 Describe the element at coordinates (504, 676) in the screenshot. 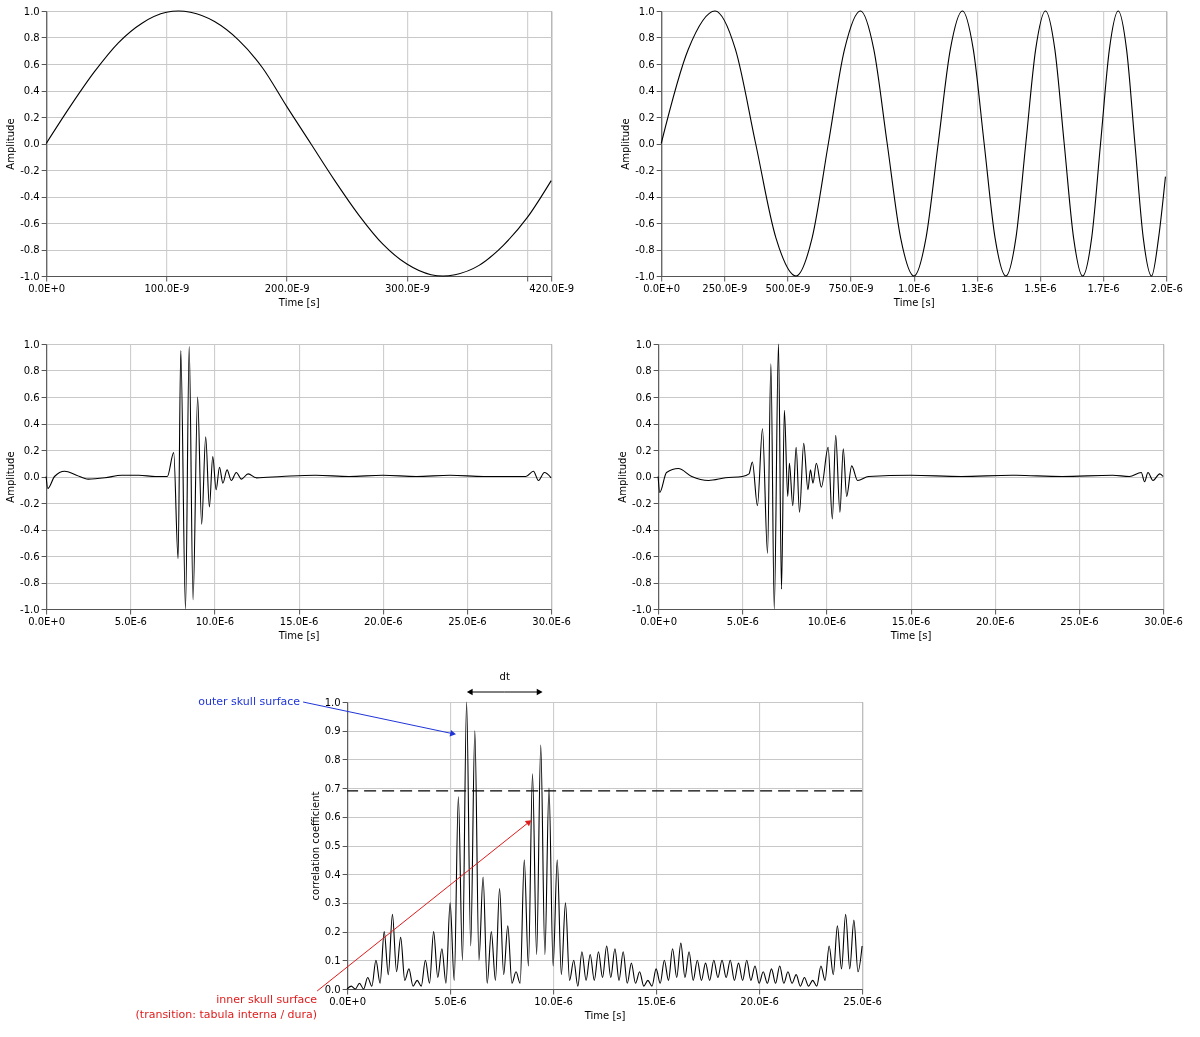

I see `text: dt` at that location.